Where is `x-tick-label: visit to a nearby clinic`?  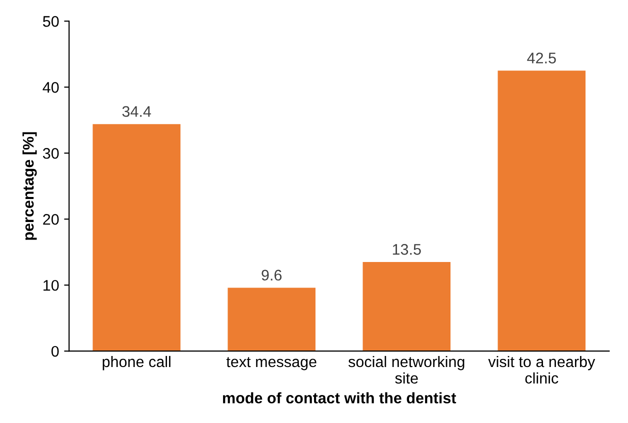 x-tick-label: visit to a nearby clinic is located at coordinates (542, 370).